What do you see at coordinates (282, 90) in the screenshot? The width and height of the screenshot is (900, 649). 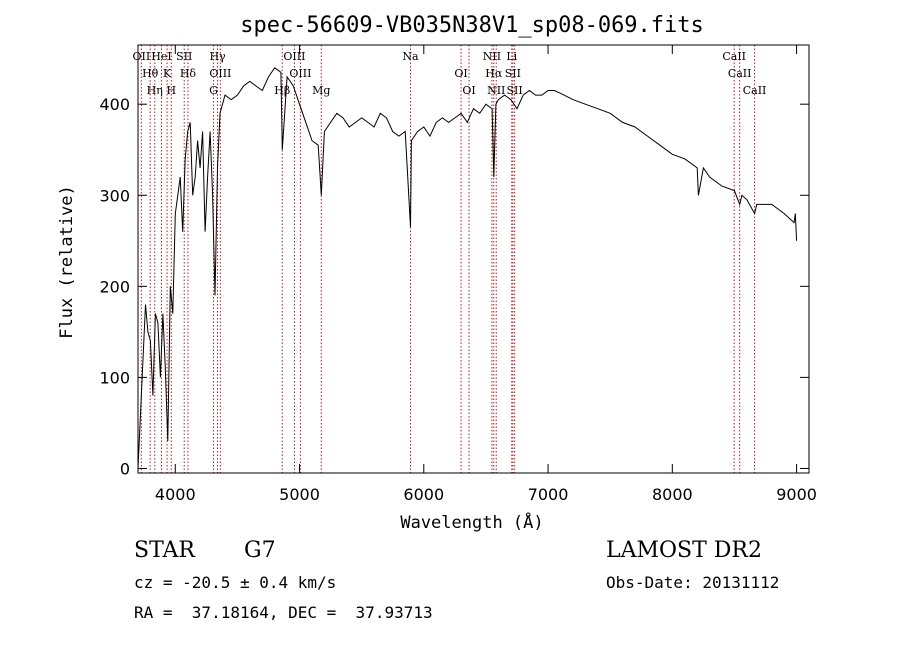 I see `line-marker-label: Hβ` at bounding box center [282, 90].